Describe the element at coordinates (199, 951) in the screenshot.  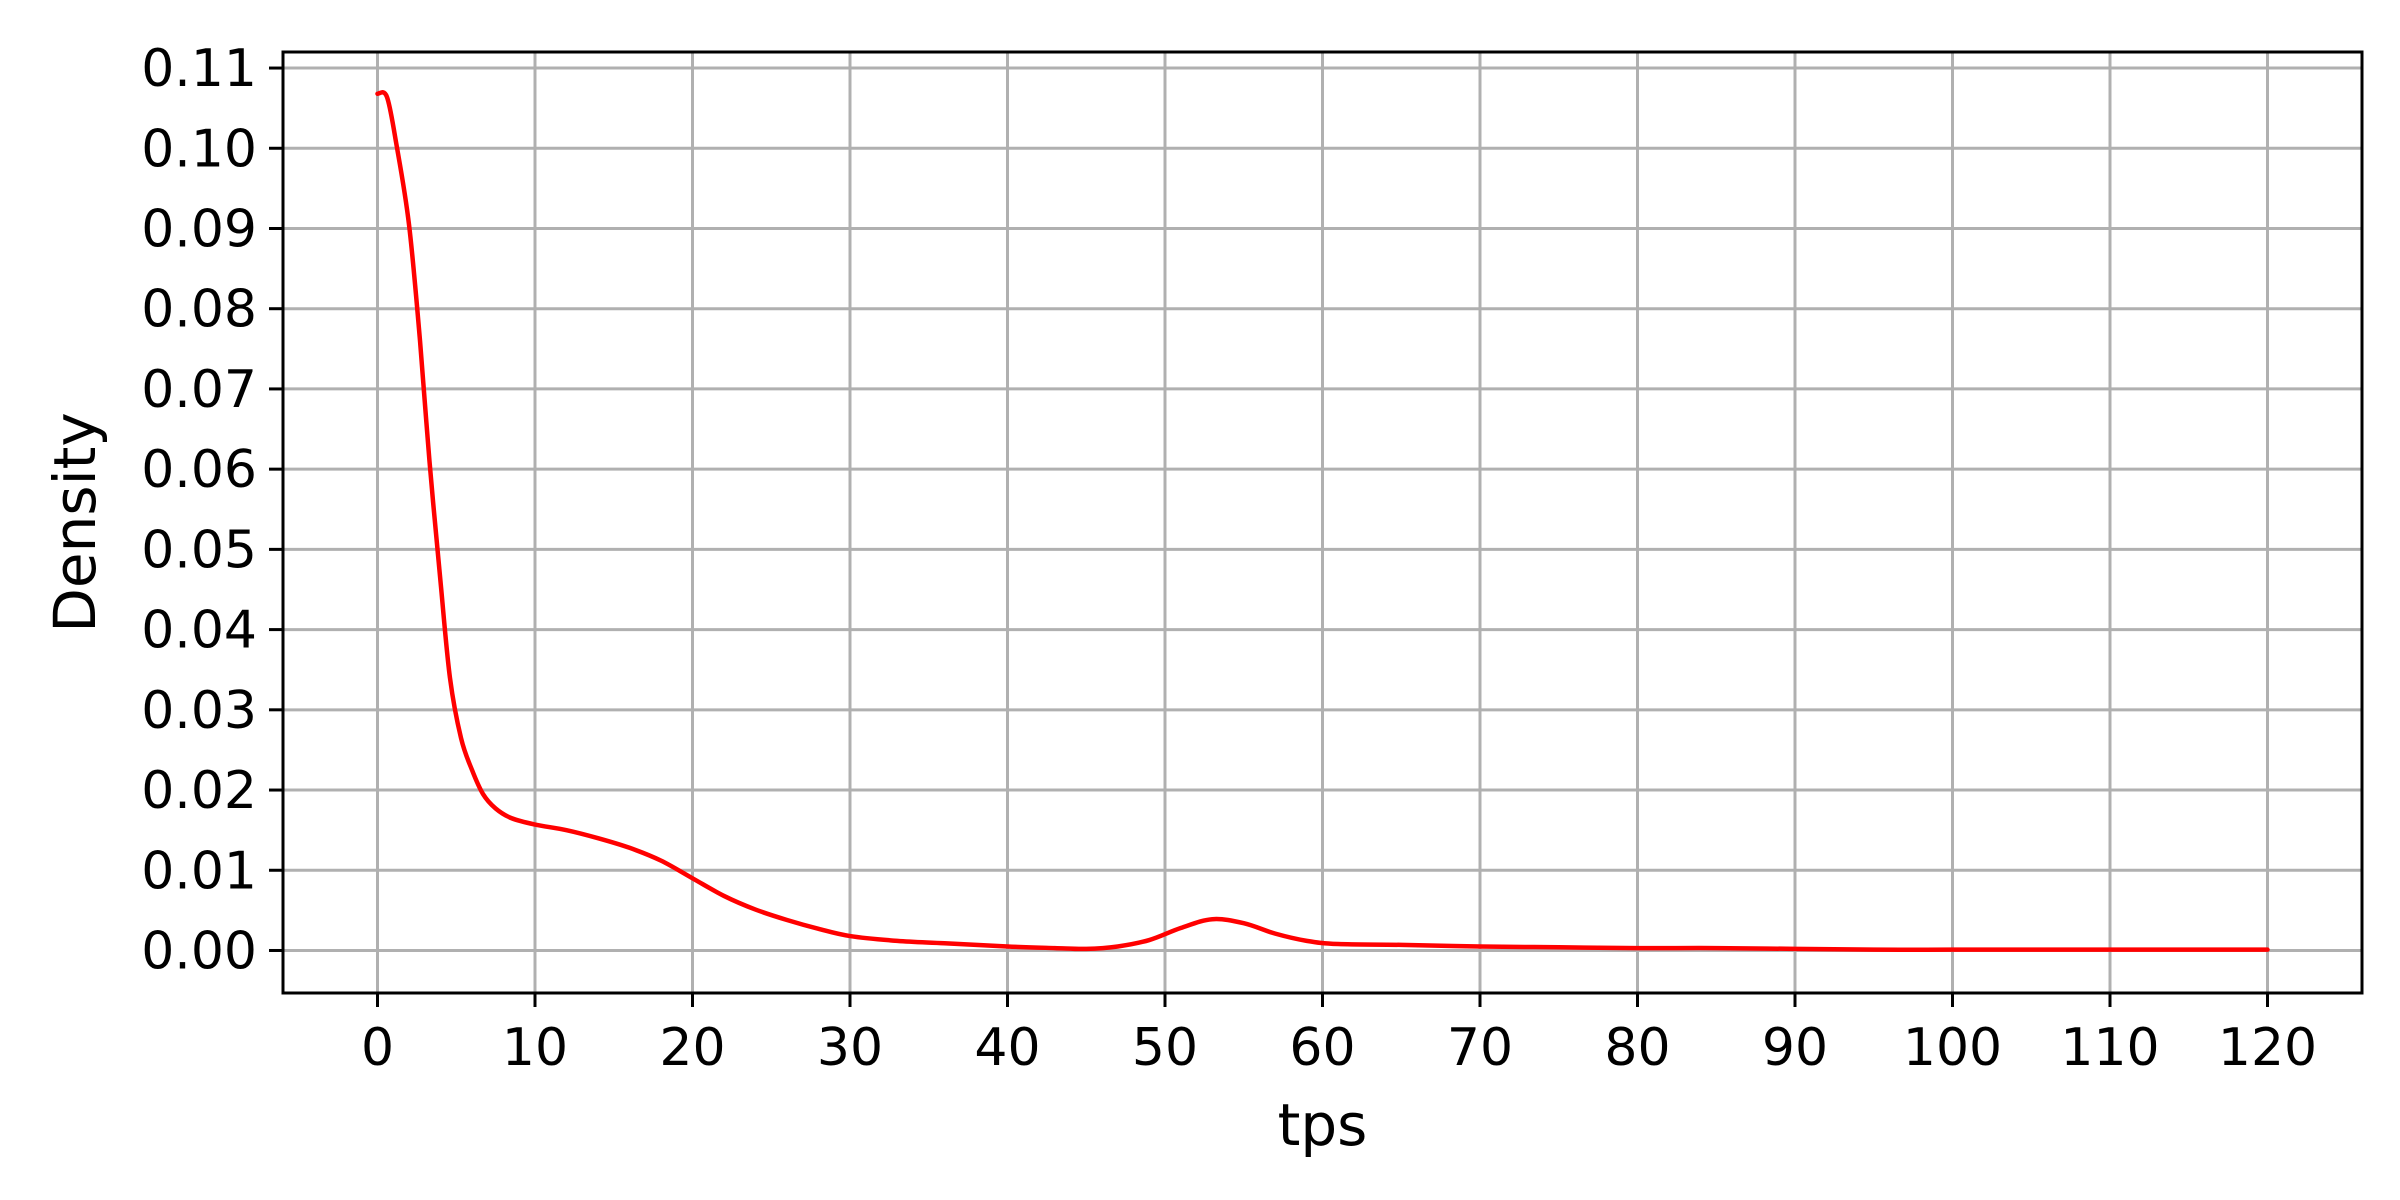
I see `y-tick-label: 0.00` at that location.